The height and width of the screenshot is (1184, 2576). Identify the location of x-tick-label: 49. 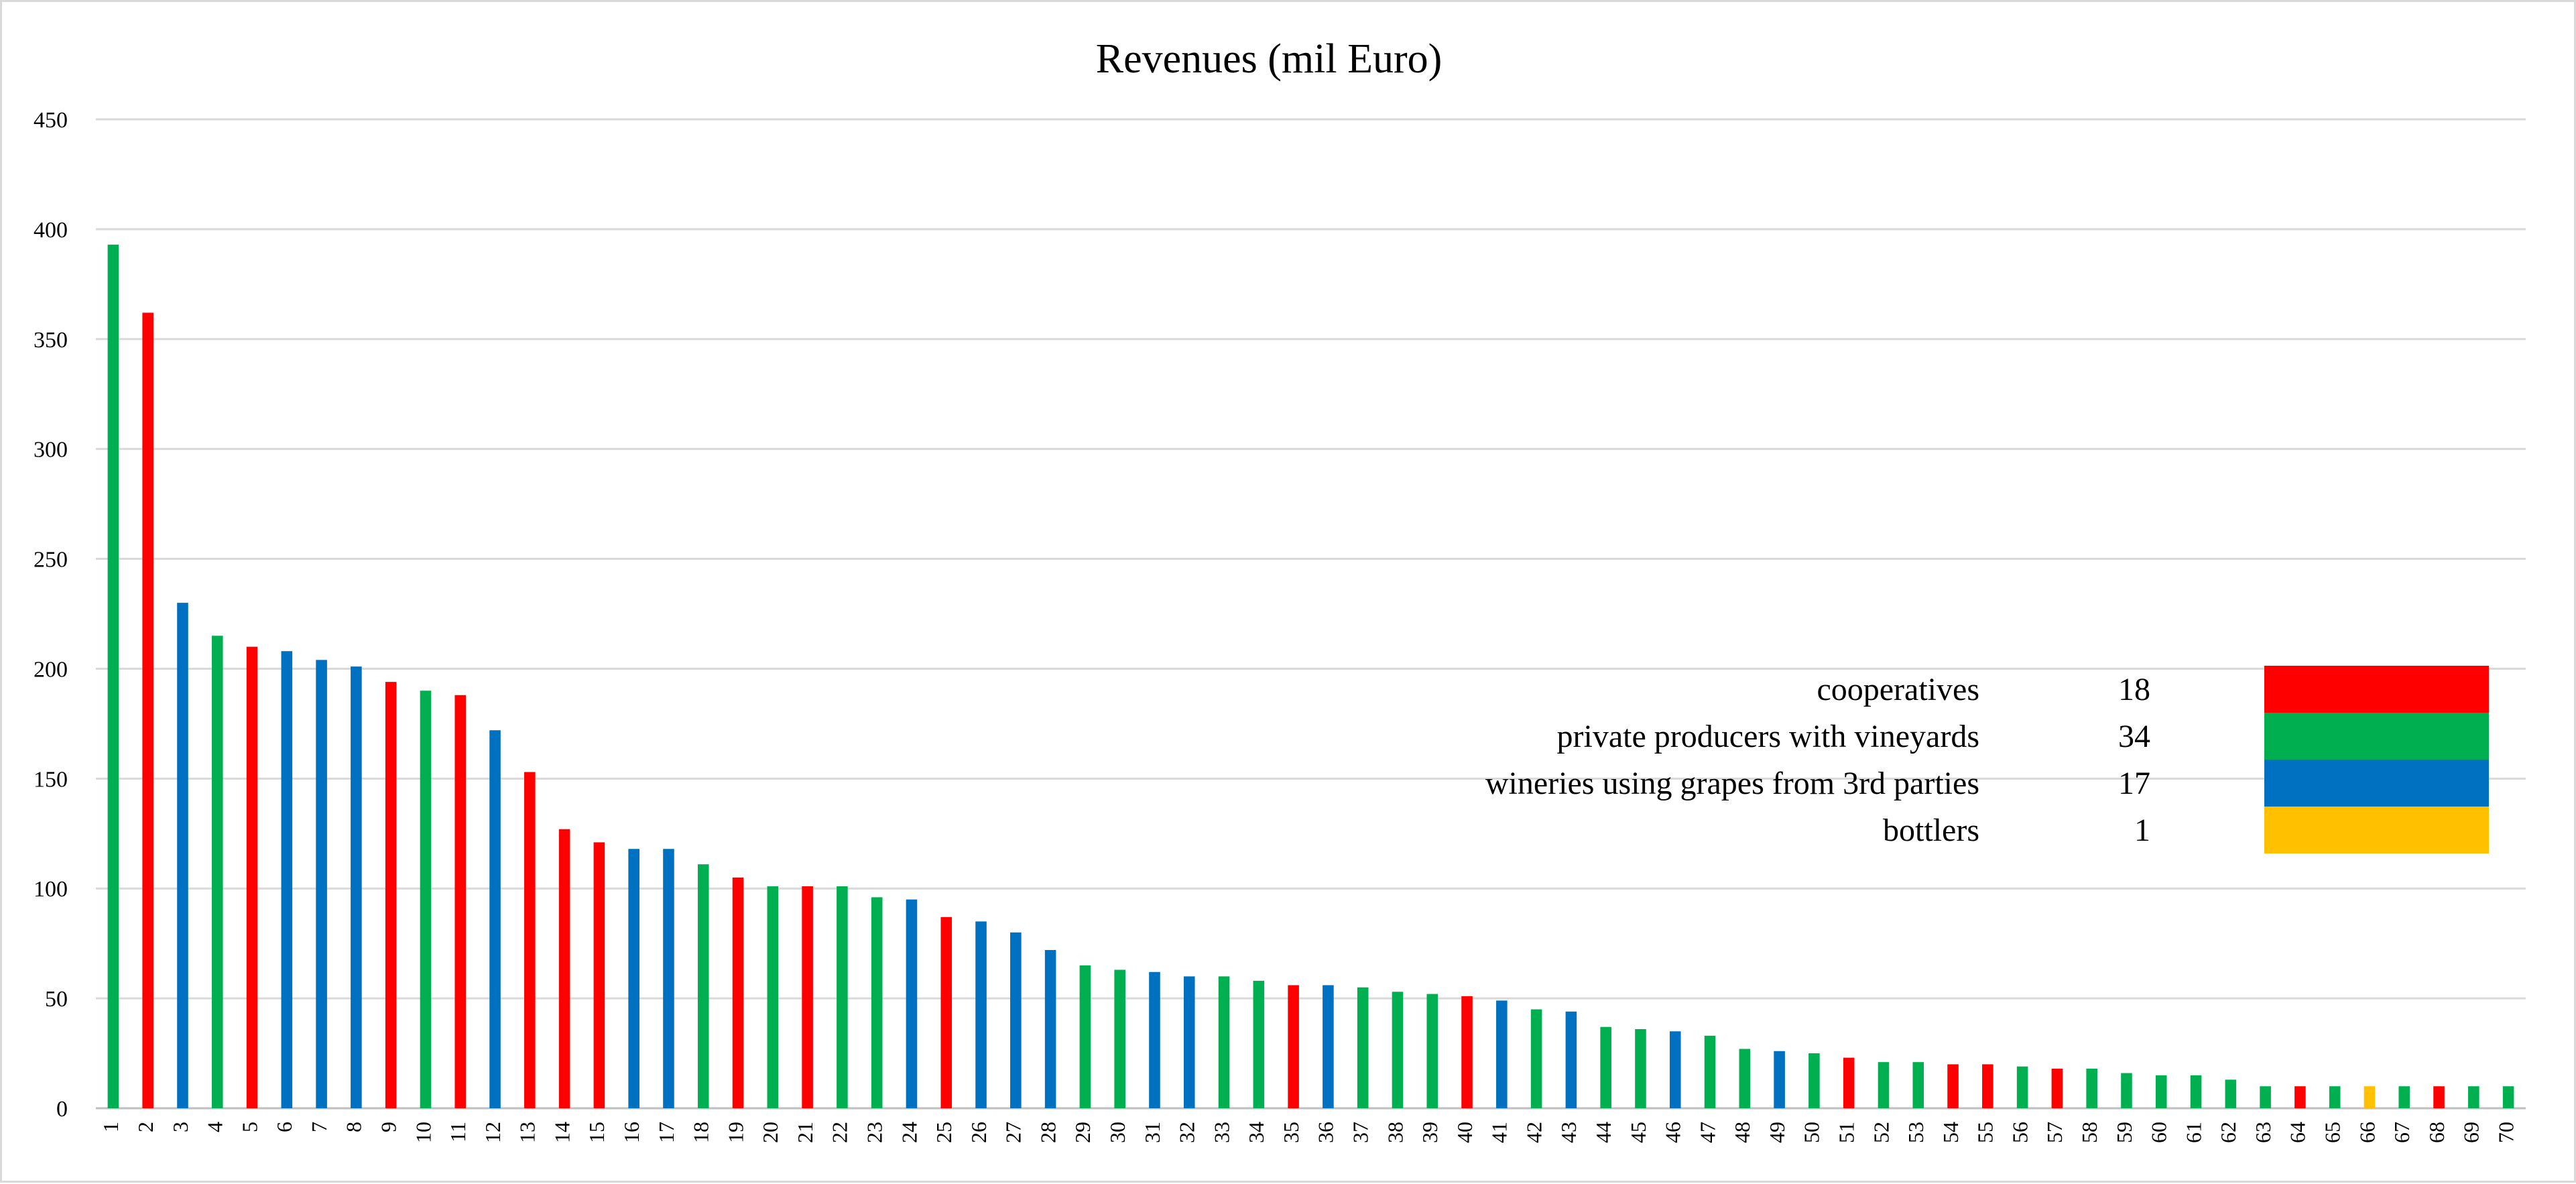
(1777, 1132).